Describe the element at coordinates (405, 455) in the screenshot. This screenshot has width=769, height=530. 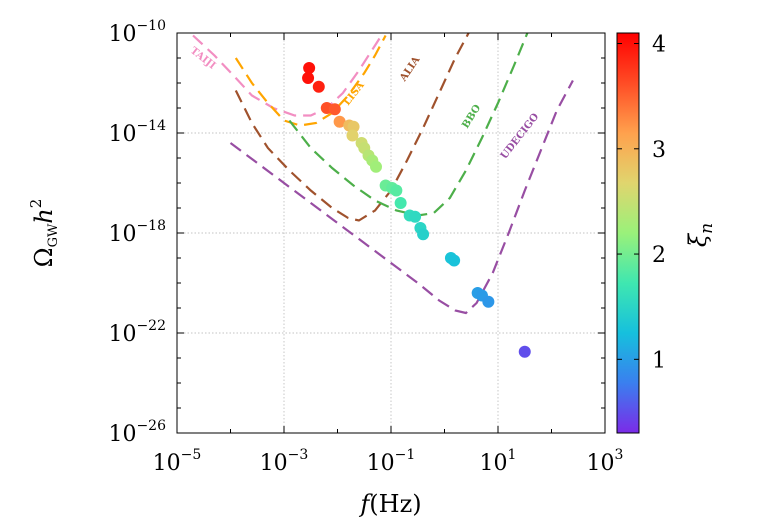
I see `x-tick-label-exp: −1` at that location.